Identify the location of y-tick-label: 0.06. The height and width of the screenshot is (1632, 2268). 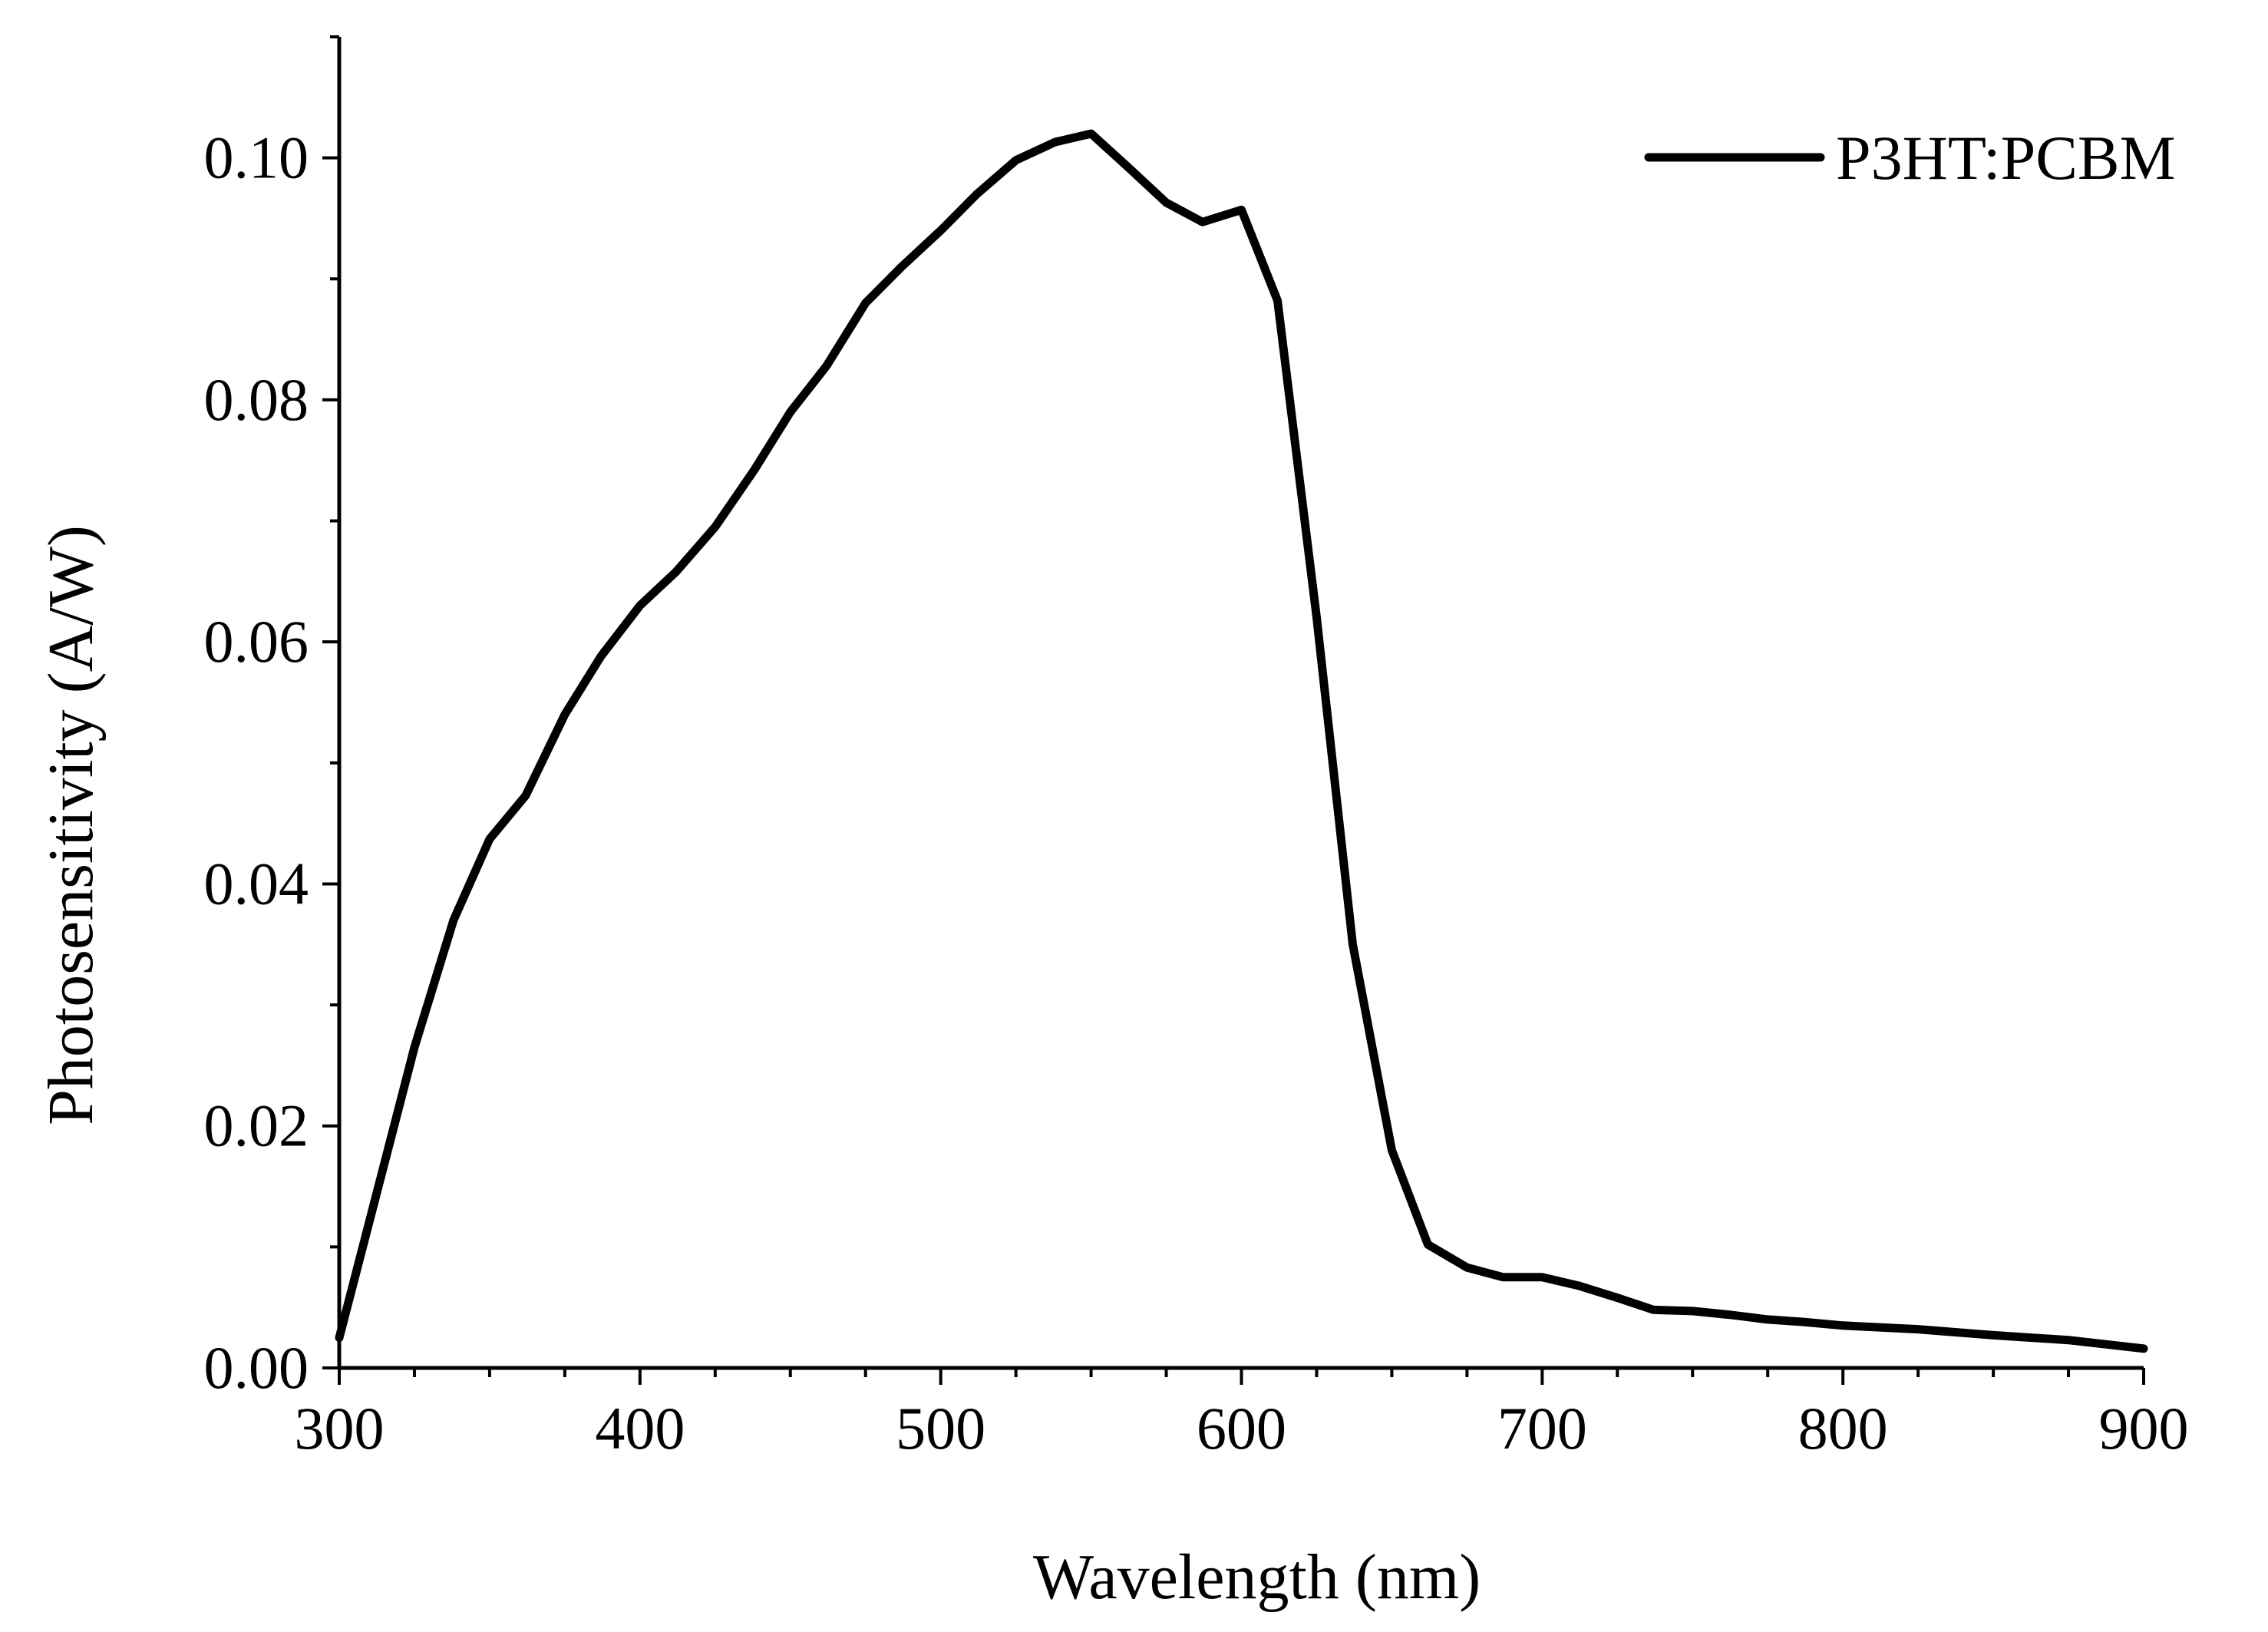
(257, 641).